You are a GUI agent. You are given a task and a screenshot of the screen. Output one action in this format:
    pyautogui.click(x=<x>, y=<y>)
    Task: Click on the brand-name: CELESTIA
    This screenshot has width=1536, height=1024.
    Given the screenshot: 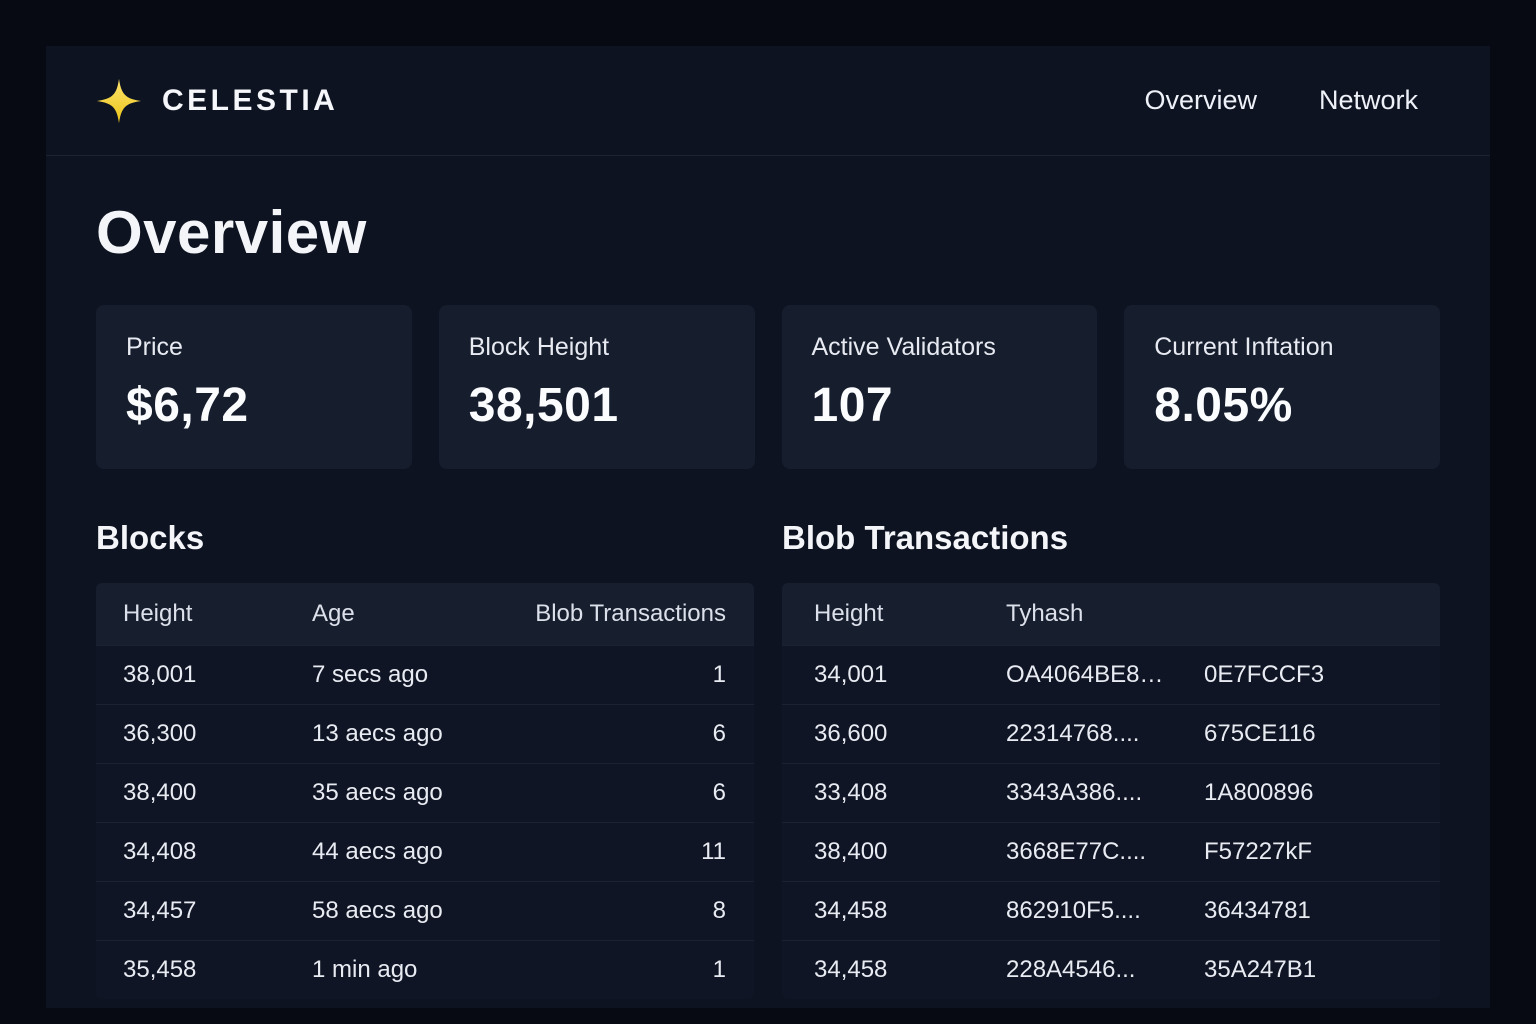 What is the action you would take?
    pyautogui.click(x=250, y=100)
    